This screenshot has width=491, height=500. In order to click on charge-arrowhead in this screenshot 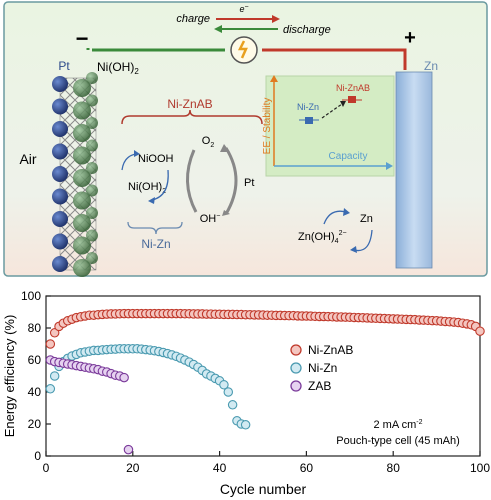, I will do `click(276, 19)`.